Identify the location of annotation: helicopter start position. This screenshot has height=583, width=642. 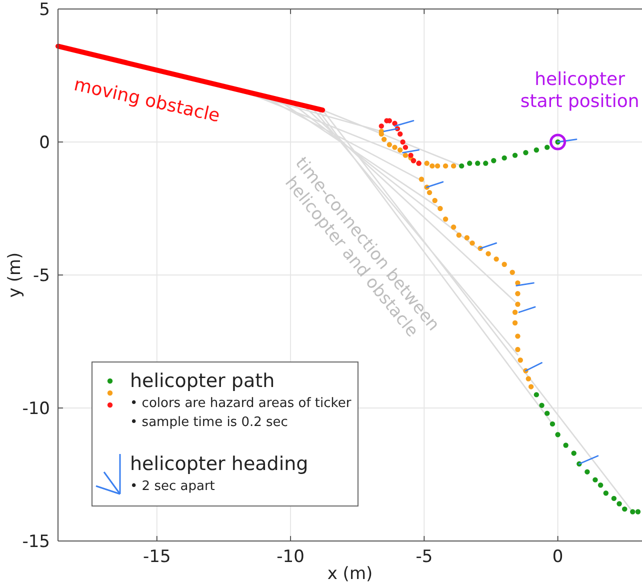
(580, 90).